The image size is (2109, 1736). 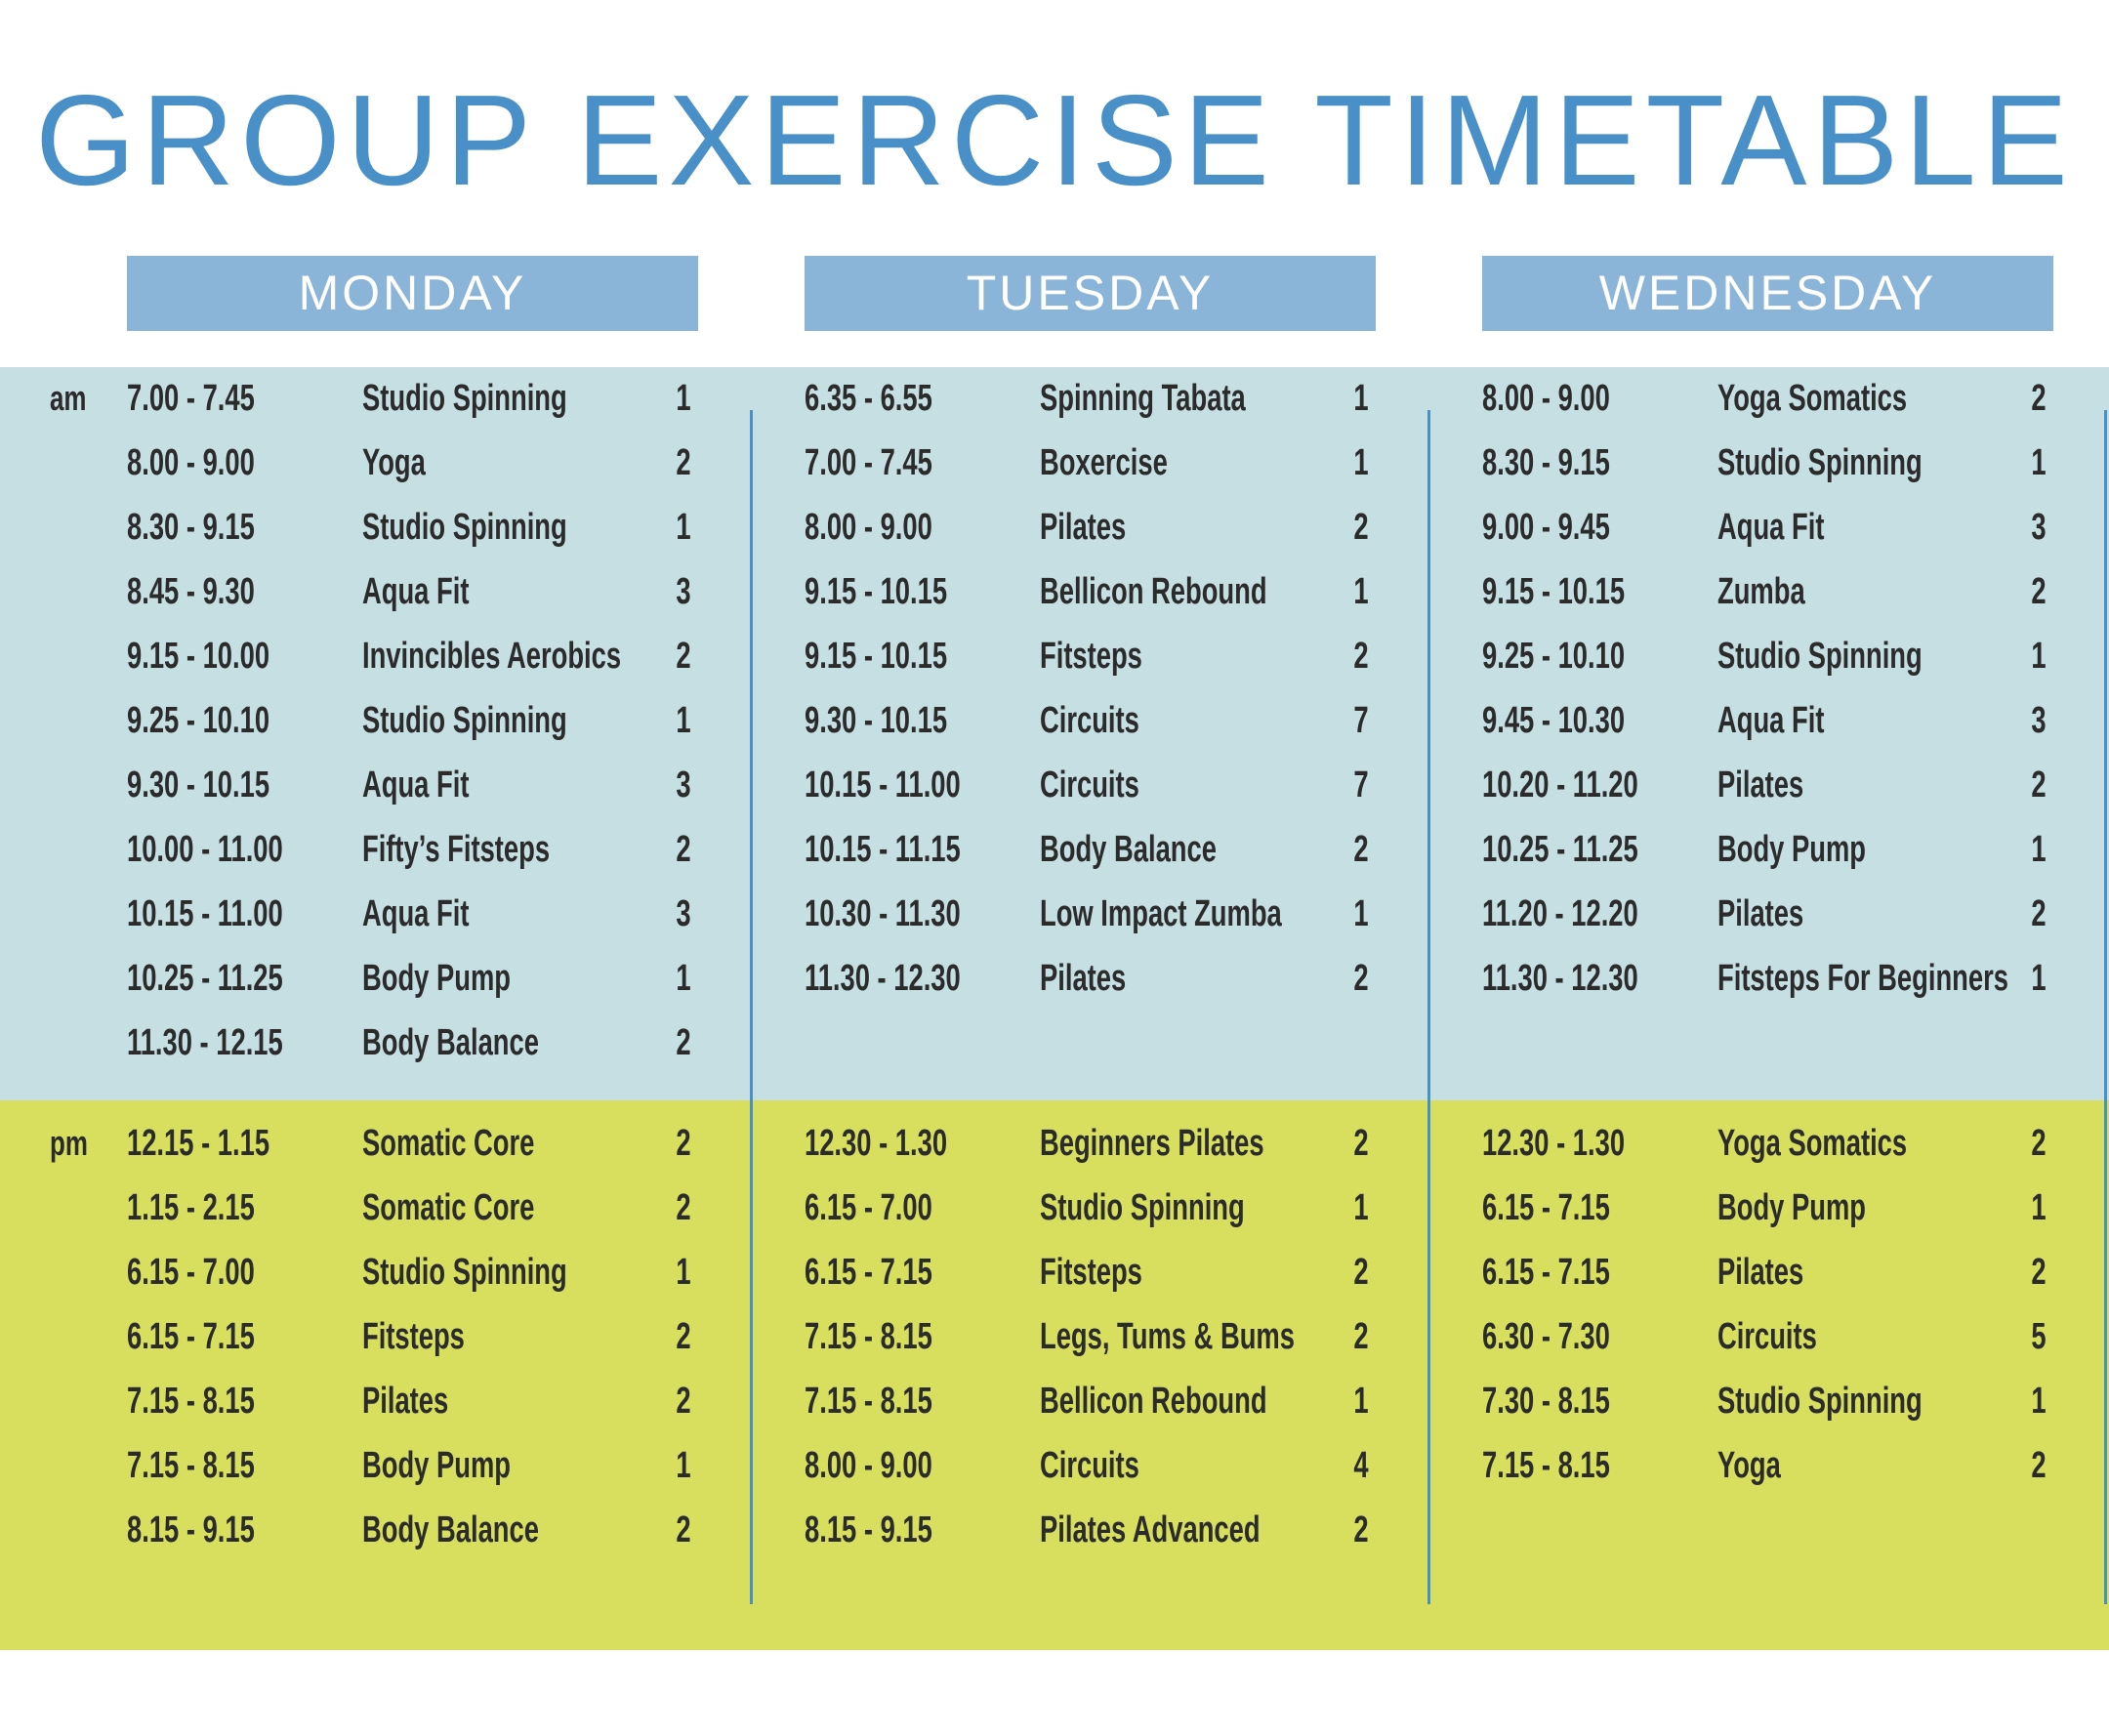 I want to click on class-time: 10.30 - 11.30, so click(x=883, y=914).